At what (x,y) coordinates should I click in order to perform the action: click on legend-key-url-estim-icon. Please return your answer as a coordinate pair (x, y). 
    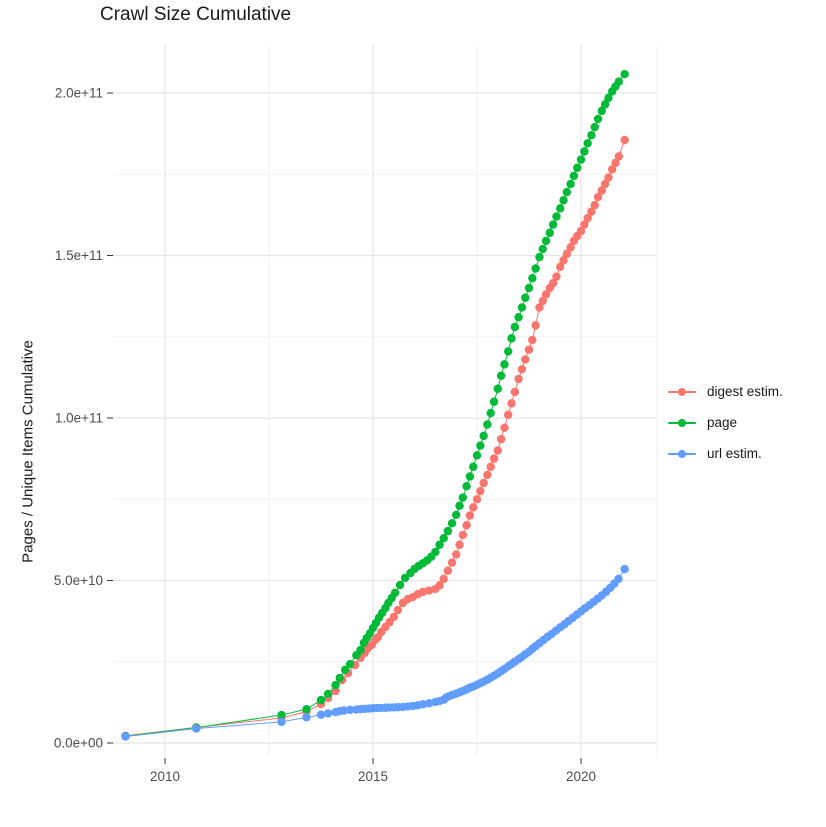
    Looking at the image, I should click on (682, 454).